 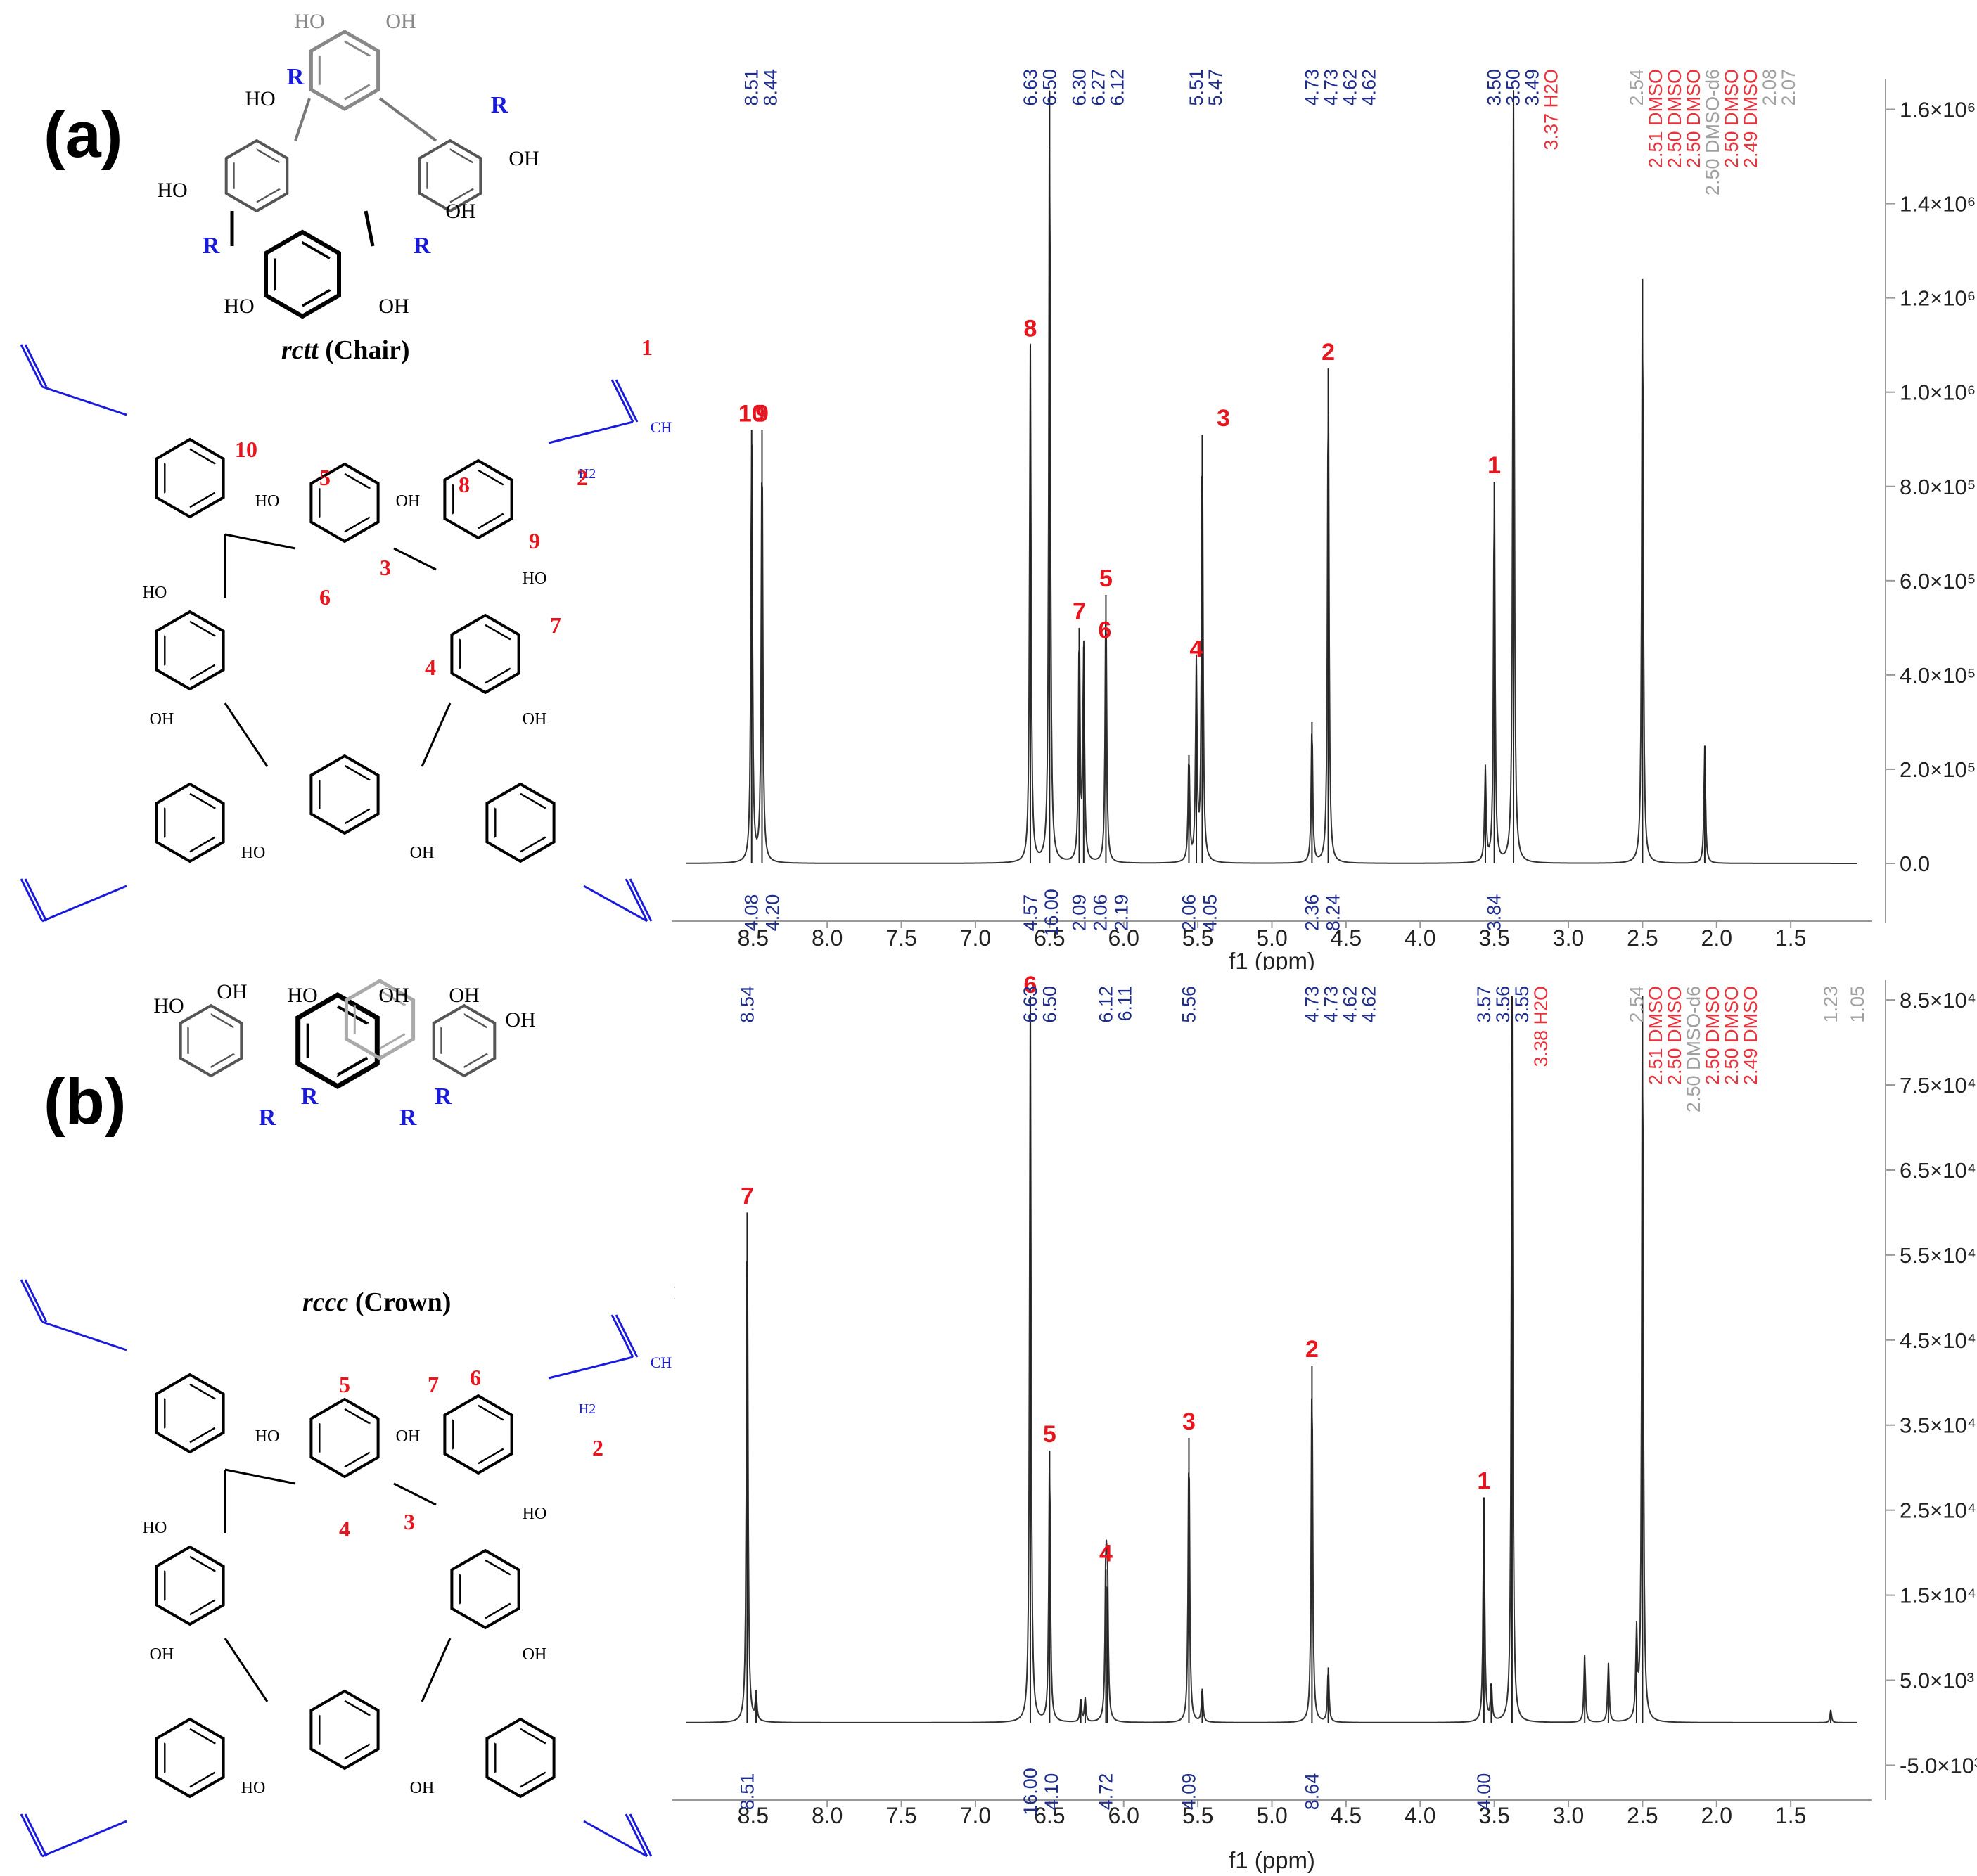 What do you see at coordinates (1030, 329) in the screenshot?
I see `peak-assignment-label: 8` at bounding box center [1030, 329].